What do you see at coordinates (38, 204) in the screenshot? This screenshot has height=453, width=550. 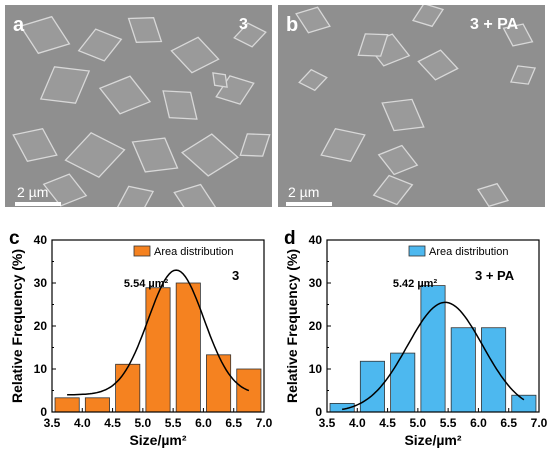 I see `scale-bar-a` at bounding box center [38, 204].